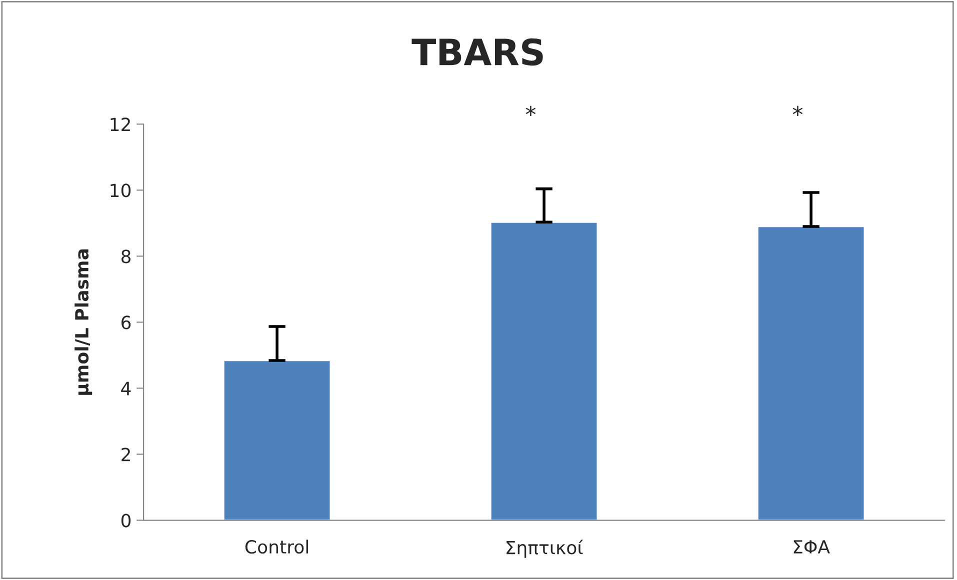 The width and height of the screenshot is (957, 580). I want to click on y-tick-label: 12, so click(120, 124).